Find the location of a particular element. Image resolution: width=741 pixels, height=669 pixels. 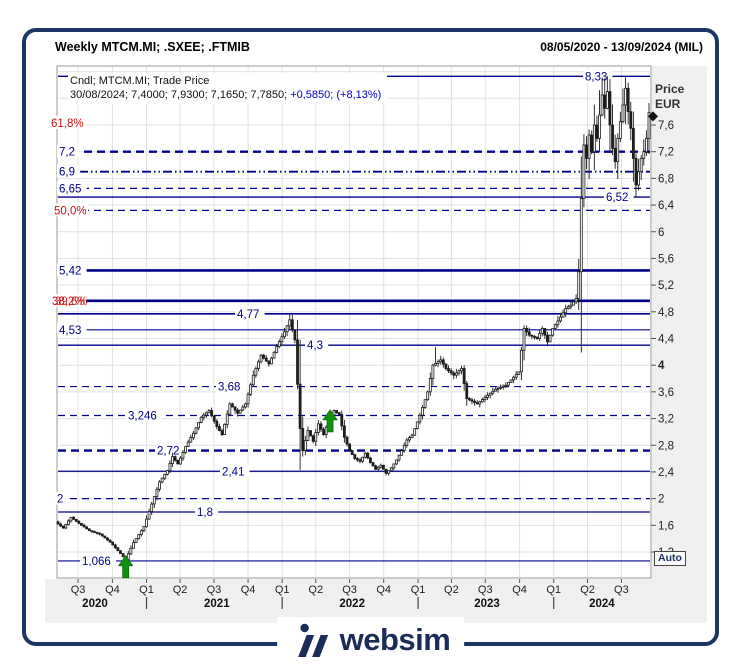

price-tick-label: 5,6 is located at coordinates (666, 259).